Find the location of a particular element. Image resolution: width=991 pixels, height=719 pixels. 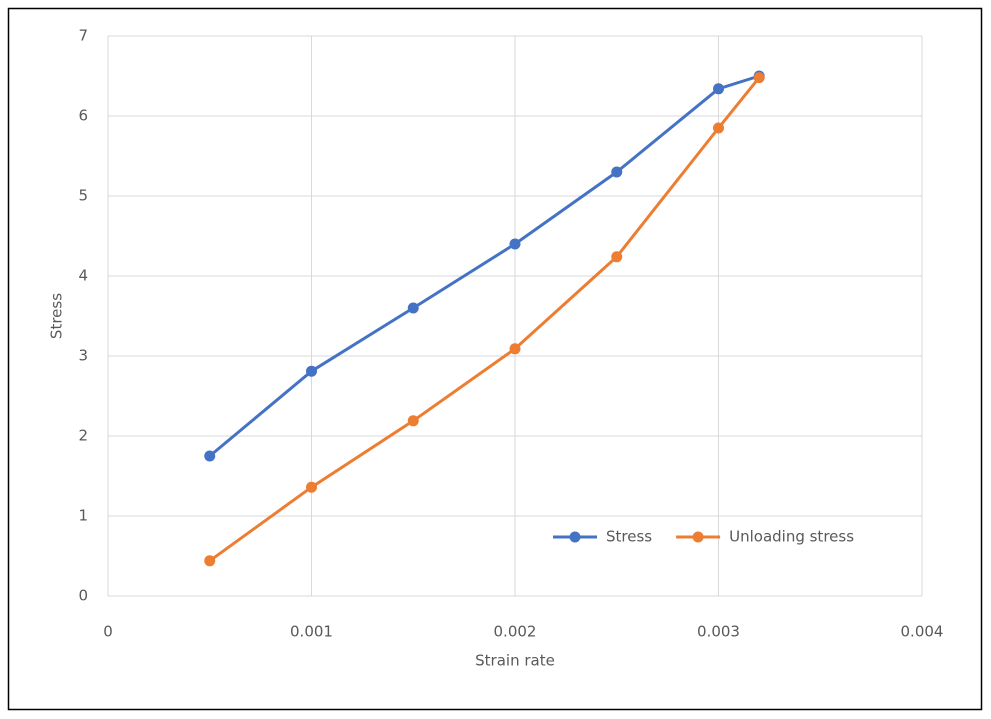

legend-label: Unloading stress is located at coordinates (791, 537).